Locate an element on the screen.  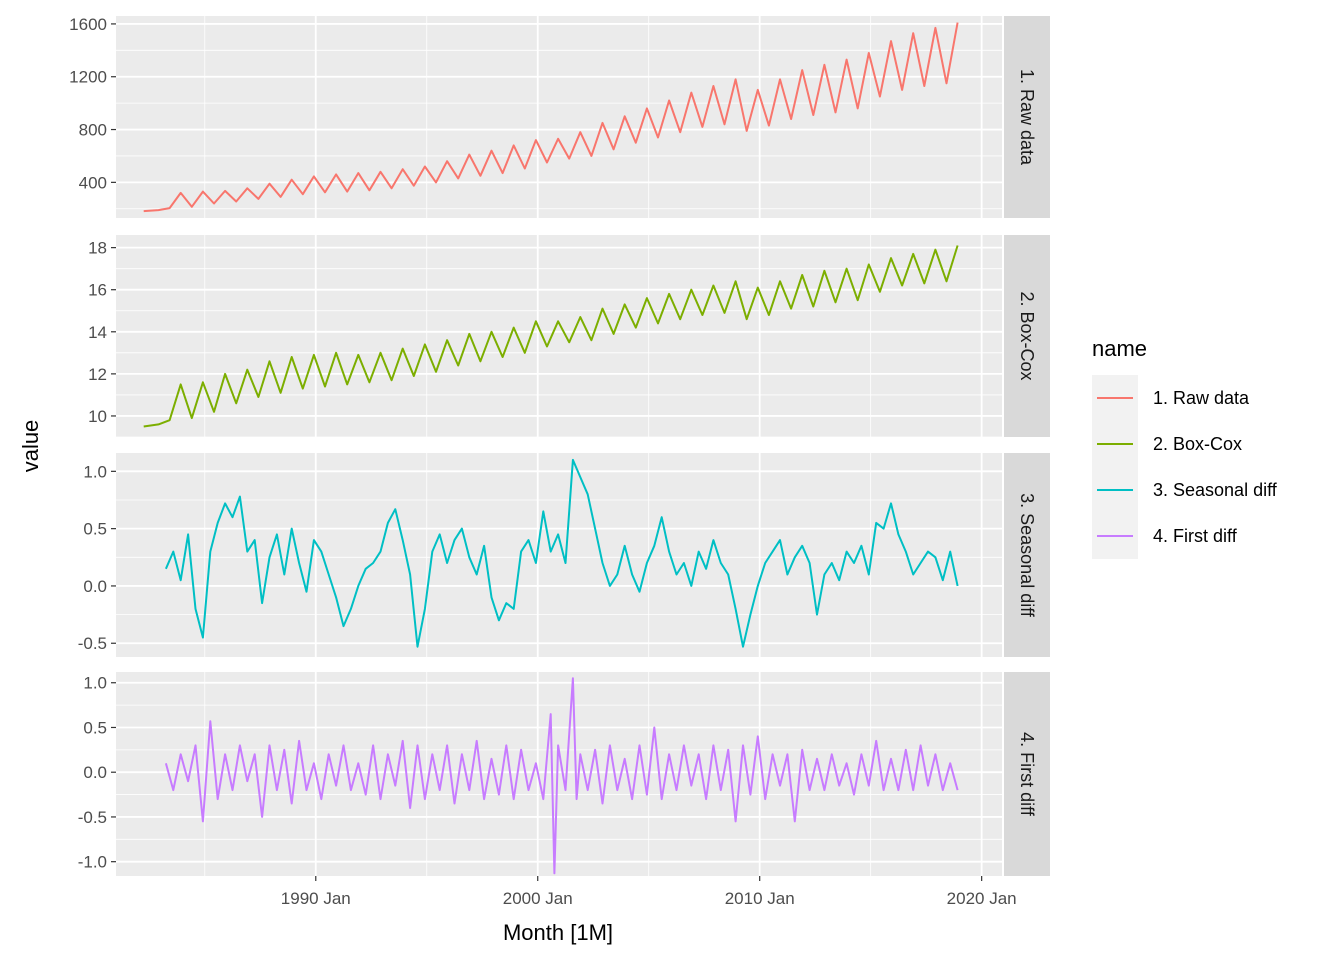
x-tick-label: 2010 Jan is located at coordinates (760, 898).